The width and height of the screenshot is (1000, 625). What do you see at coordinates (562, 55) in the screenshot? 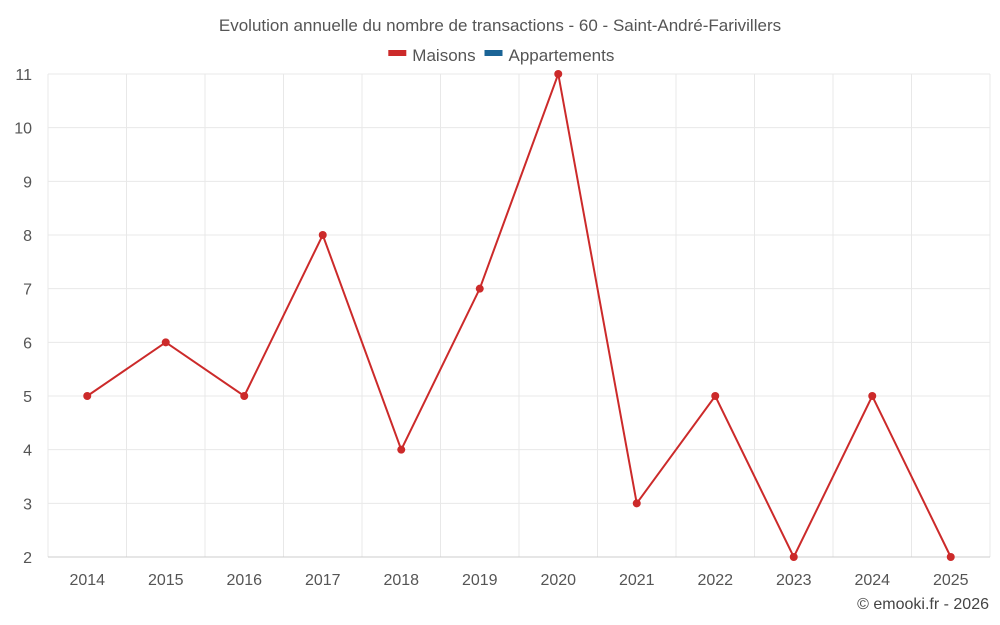
I see `legend-label-appartements: Appartements` at bounding box center [562, 55].